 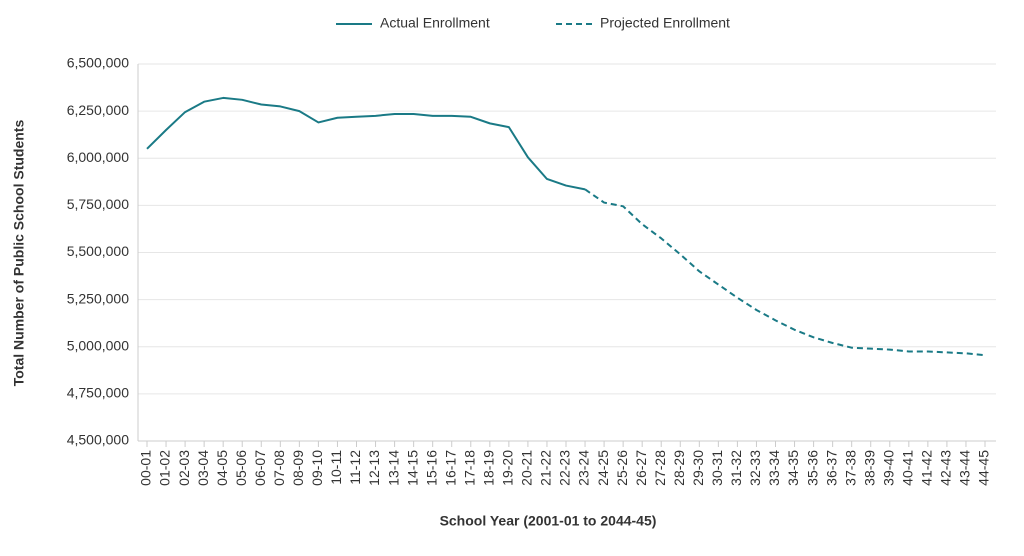 I want to click on x-tick-label: 43-44, so click(x=965, y=468).